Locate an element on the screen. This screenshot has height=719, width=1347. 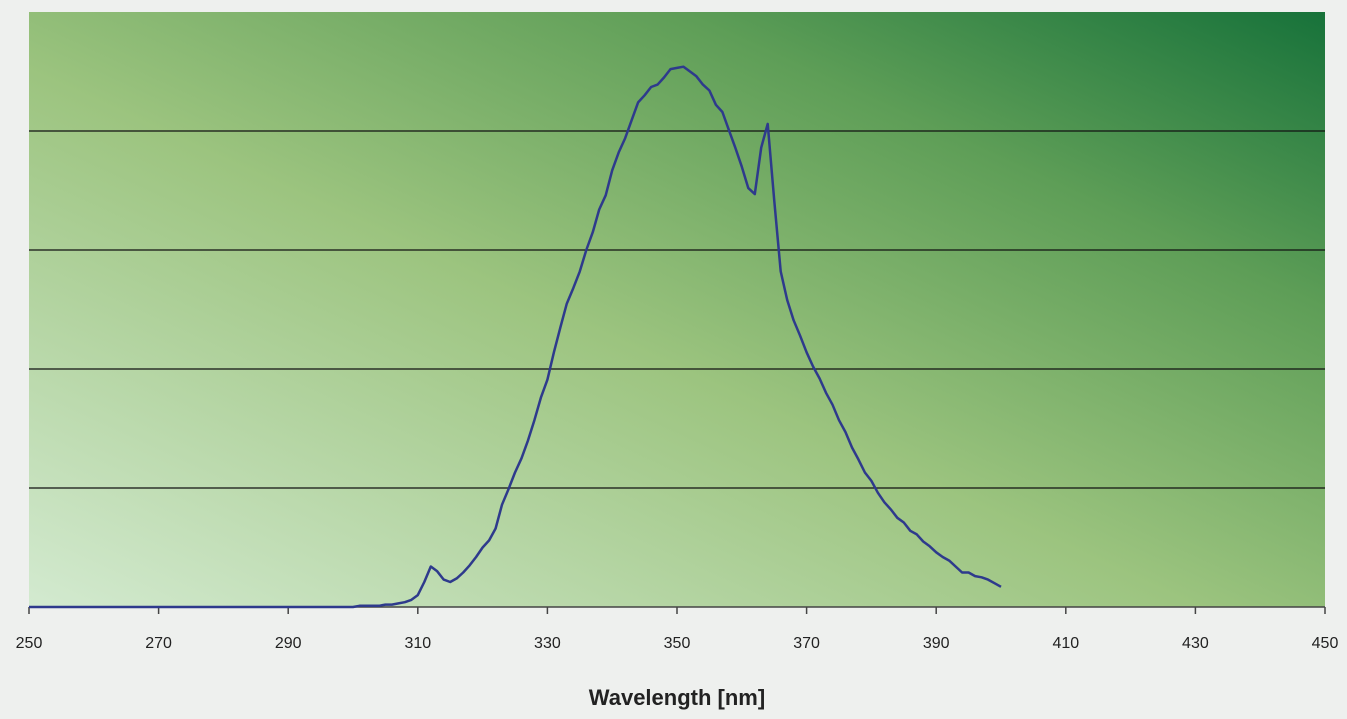
x-tick-label: 390 is located at coordinates (936, 643).